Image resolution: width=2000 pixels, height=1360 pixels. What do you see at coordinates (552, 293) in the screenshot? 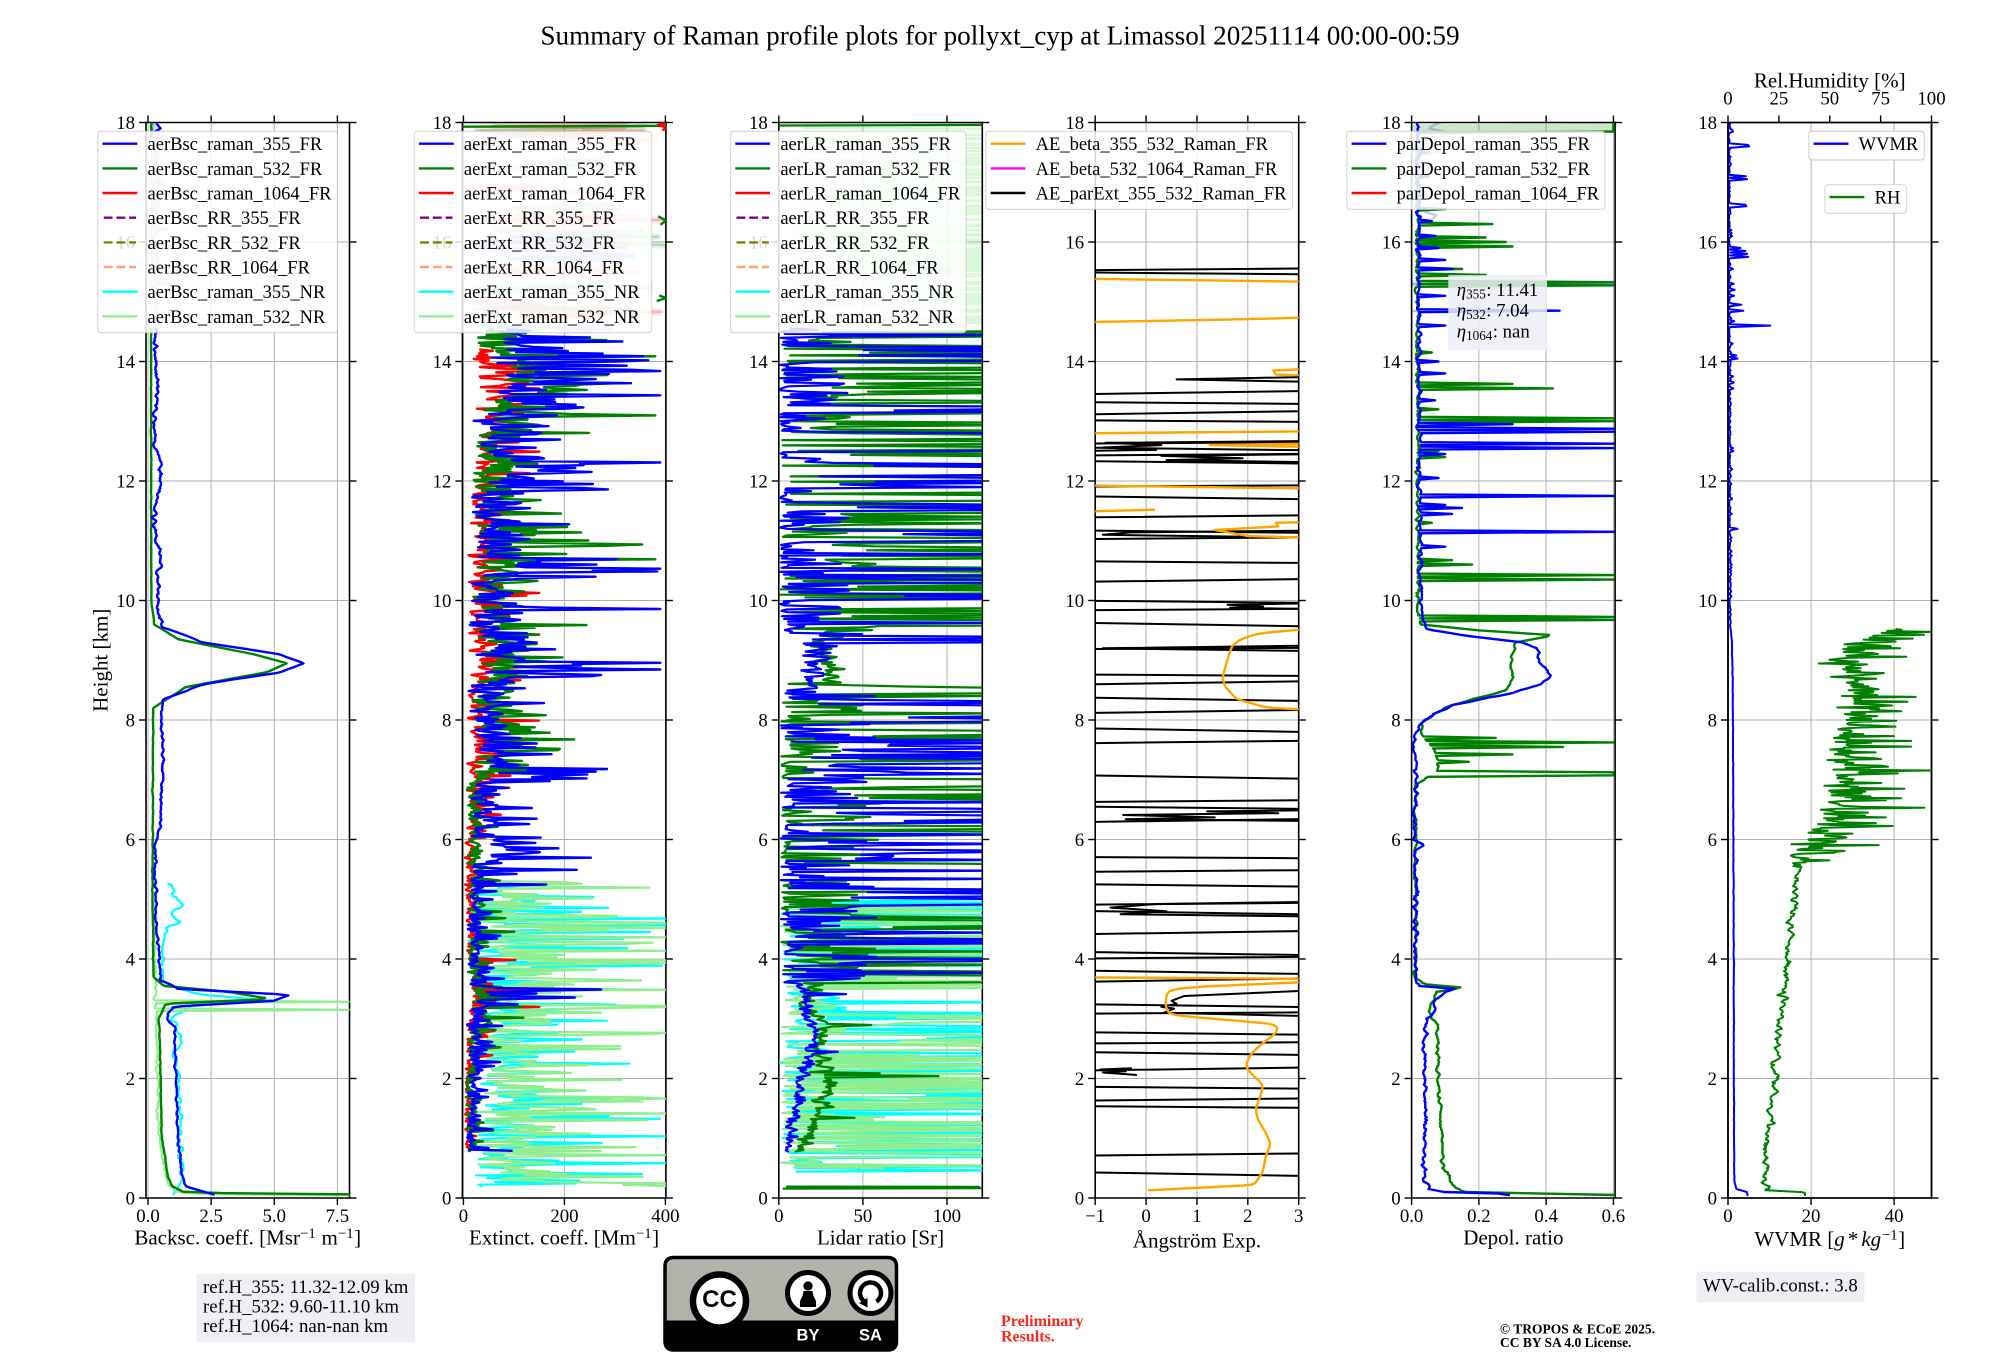
I see `svg-text: aerExt_raman_355_NR` at bounding box center [552, 293].